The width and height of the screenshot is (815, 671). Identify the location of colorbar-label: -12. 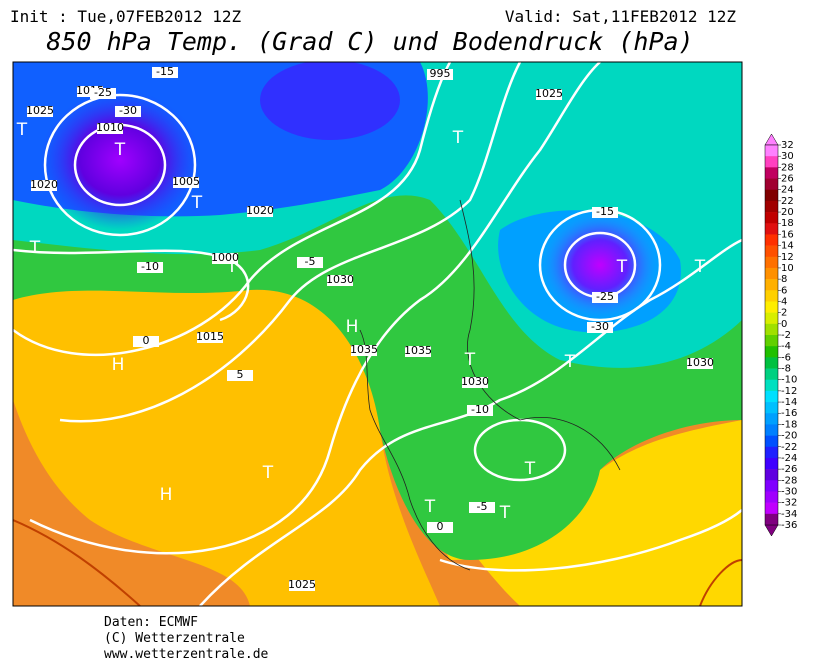
(789, 391).